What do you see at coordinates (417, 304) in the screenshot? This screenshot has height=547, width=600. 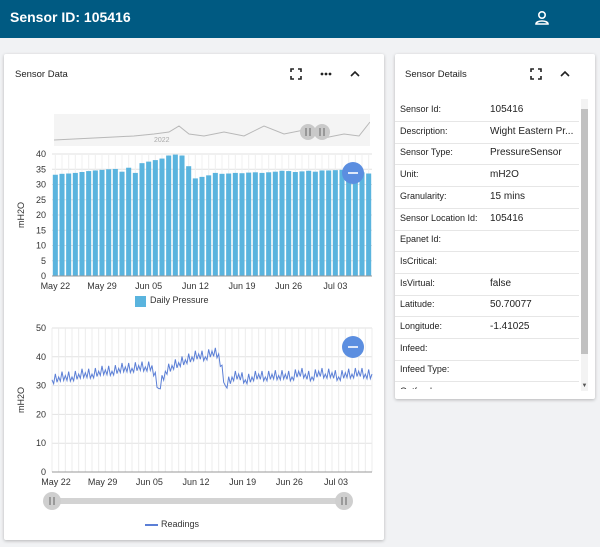 I see `detail-label: Latitude:` at bounding box center [417, 304].